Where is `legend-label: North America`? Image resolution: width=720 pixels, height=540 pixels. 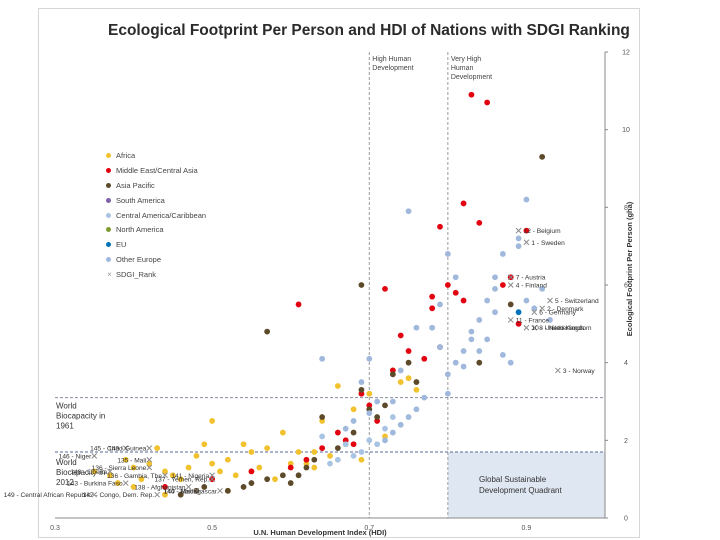 legend-label: North America is located at coordinates (140, 230).